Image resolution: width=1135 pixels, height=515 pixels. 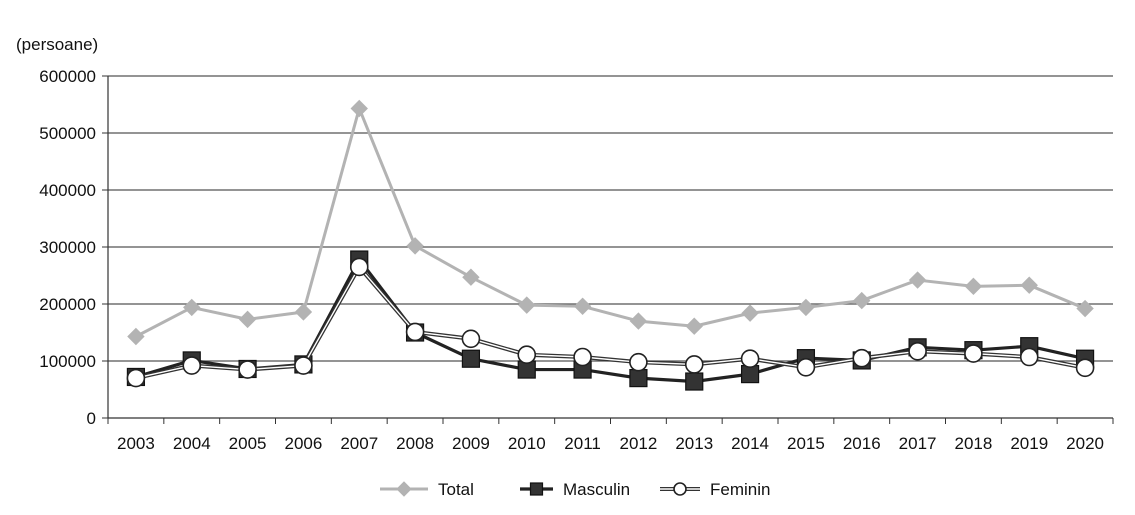 I want to click on legend-label: Feminin, so click(x=740, y=489).